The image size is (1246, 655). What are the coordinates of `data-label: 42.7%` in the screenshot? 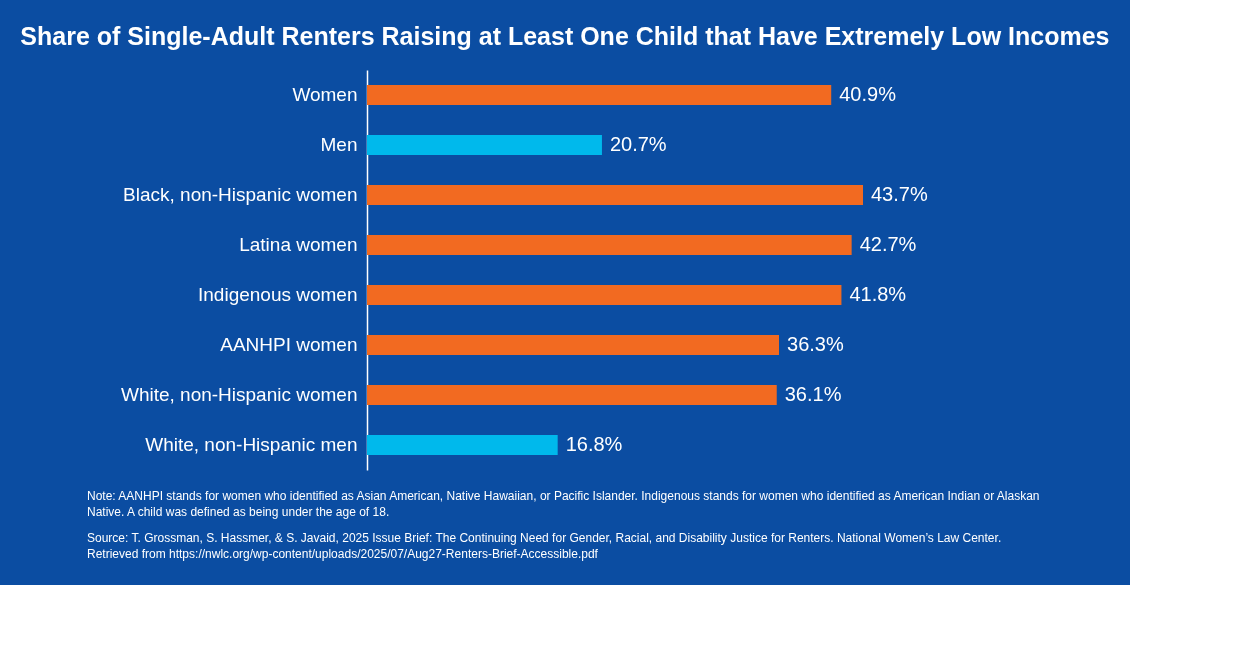 It's located at (888, 244).